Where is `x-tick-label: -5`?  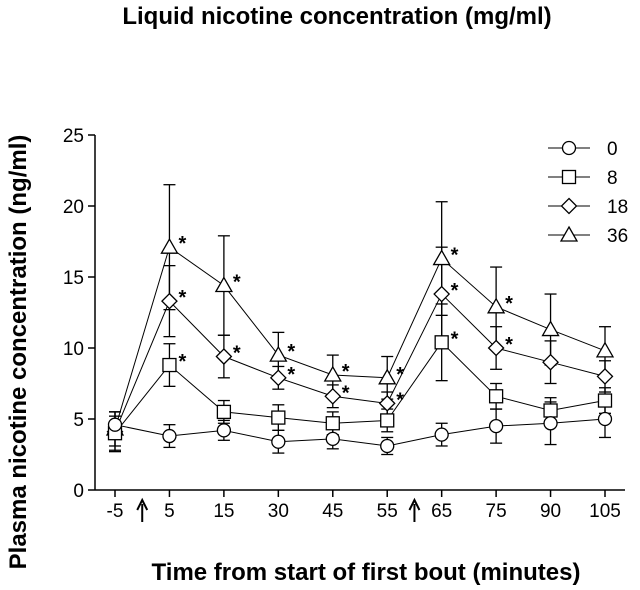
x-tick-label: -5 is located at coordinates (115, 511).